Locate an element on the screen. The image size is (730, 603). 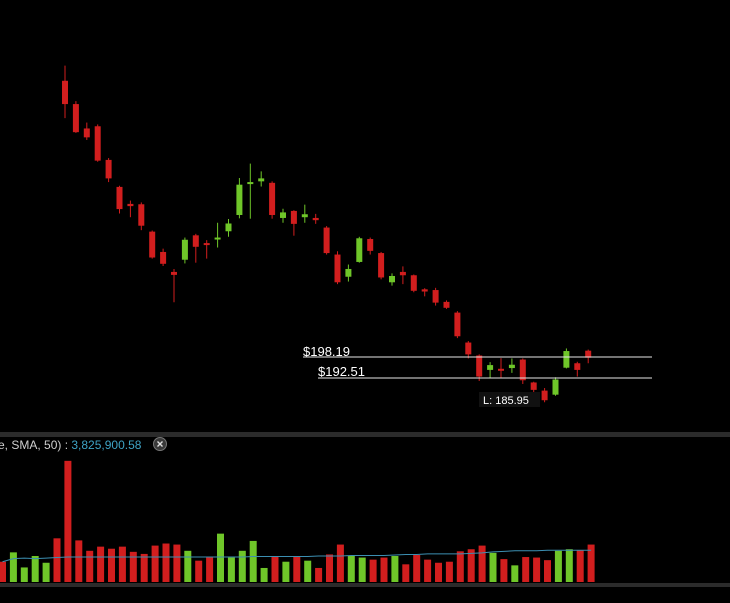
price-level-upper: $198.19 is located at coordinates (477, 351).